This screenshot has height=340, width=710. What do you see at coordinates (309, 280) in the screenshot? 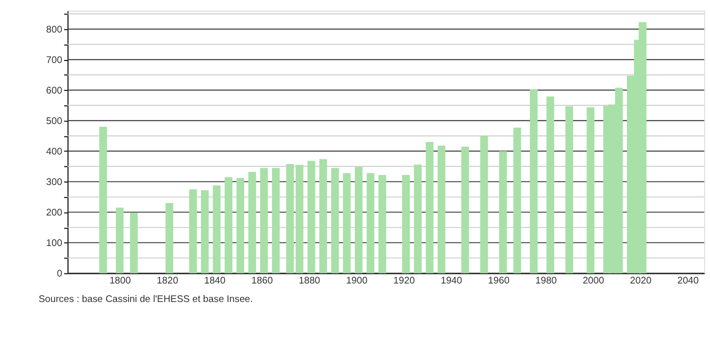
I see `x-tick-label: 1880` at bounding box center [309, 280].